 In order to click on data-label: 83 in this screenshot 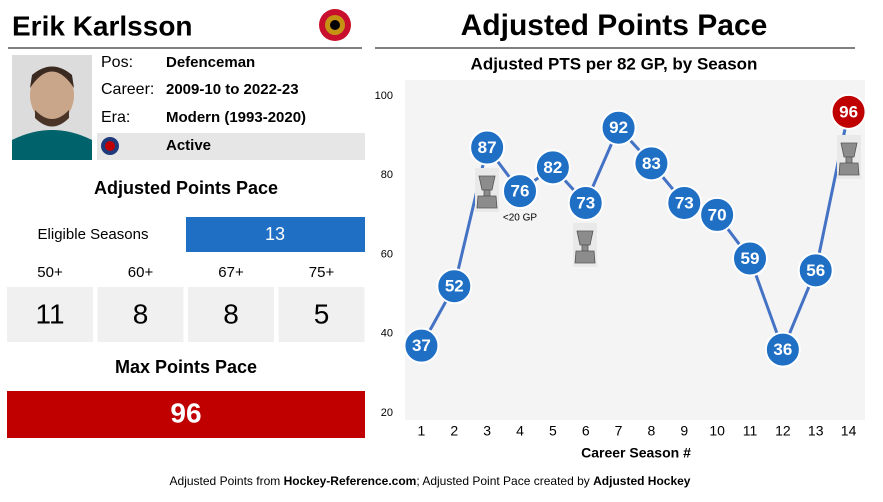, I will do `click(651, 163)`.